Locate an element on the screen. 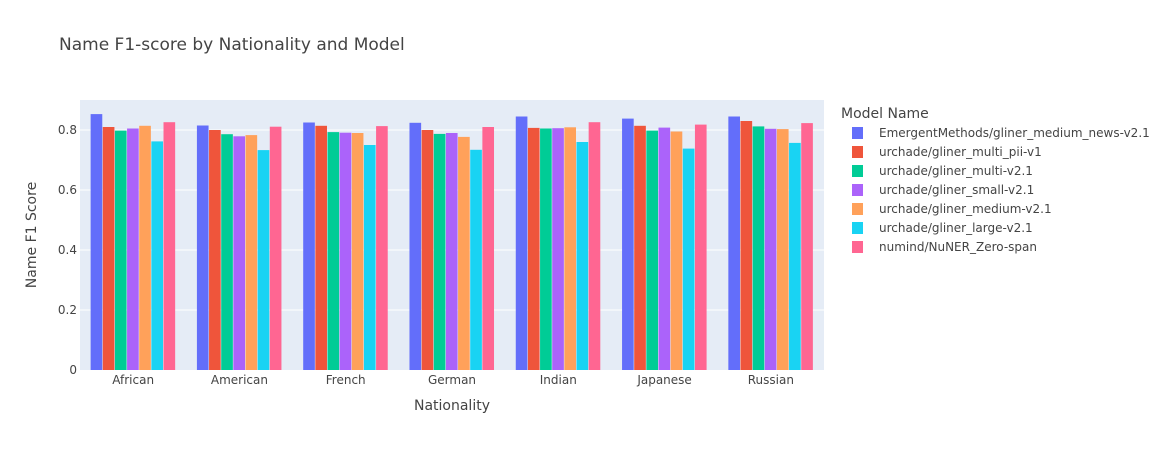 The height and width of the screenshot is (450, 1172). y-axis-title: Name F1 Score is located at coordinates (32, 235).